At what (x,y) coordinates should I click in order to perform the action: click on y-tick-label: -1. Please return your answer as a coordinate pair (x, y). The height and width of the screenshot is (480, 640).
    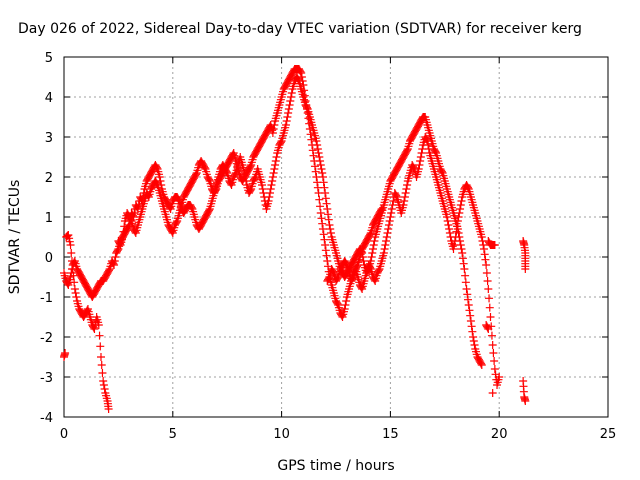
    Looking at the image, I should click on (46, 298).